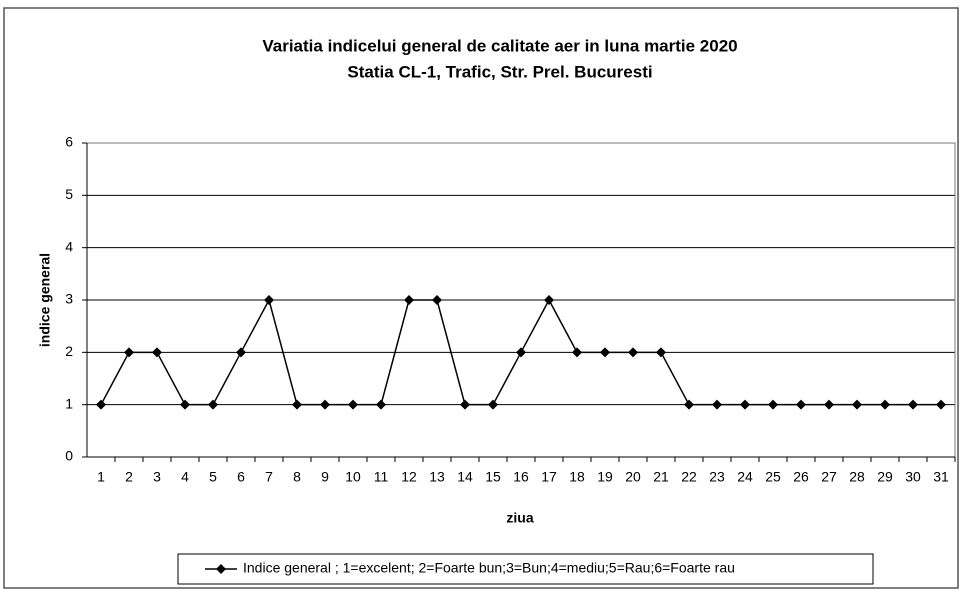 The width and height of the screenshot is (963, 592). Describe the element at coordinates (269, 477) in the screenshot. I see `x-tick-label: 7` at that location.